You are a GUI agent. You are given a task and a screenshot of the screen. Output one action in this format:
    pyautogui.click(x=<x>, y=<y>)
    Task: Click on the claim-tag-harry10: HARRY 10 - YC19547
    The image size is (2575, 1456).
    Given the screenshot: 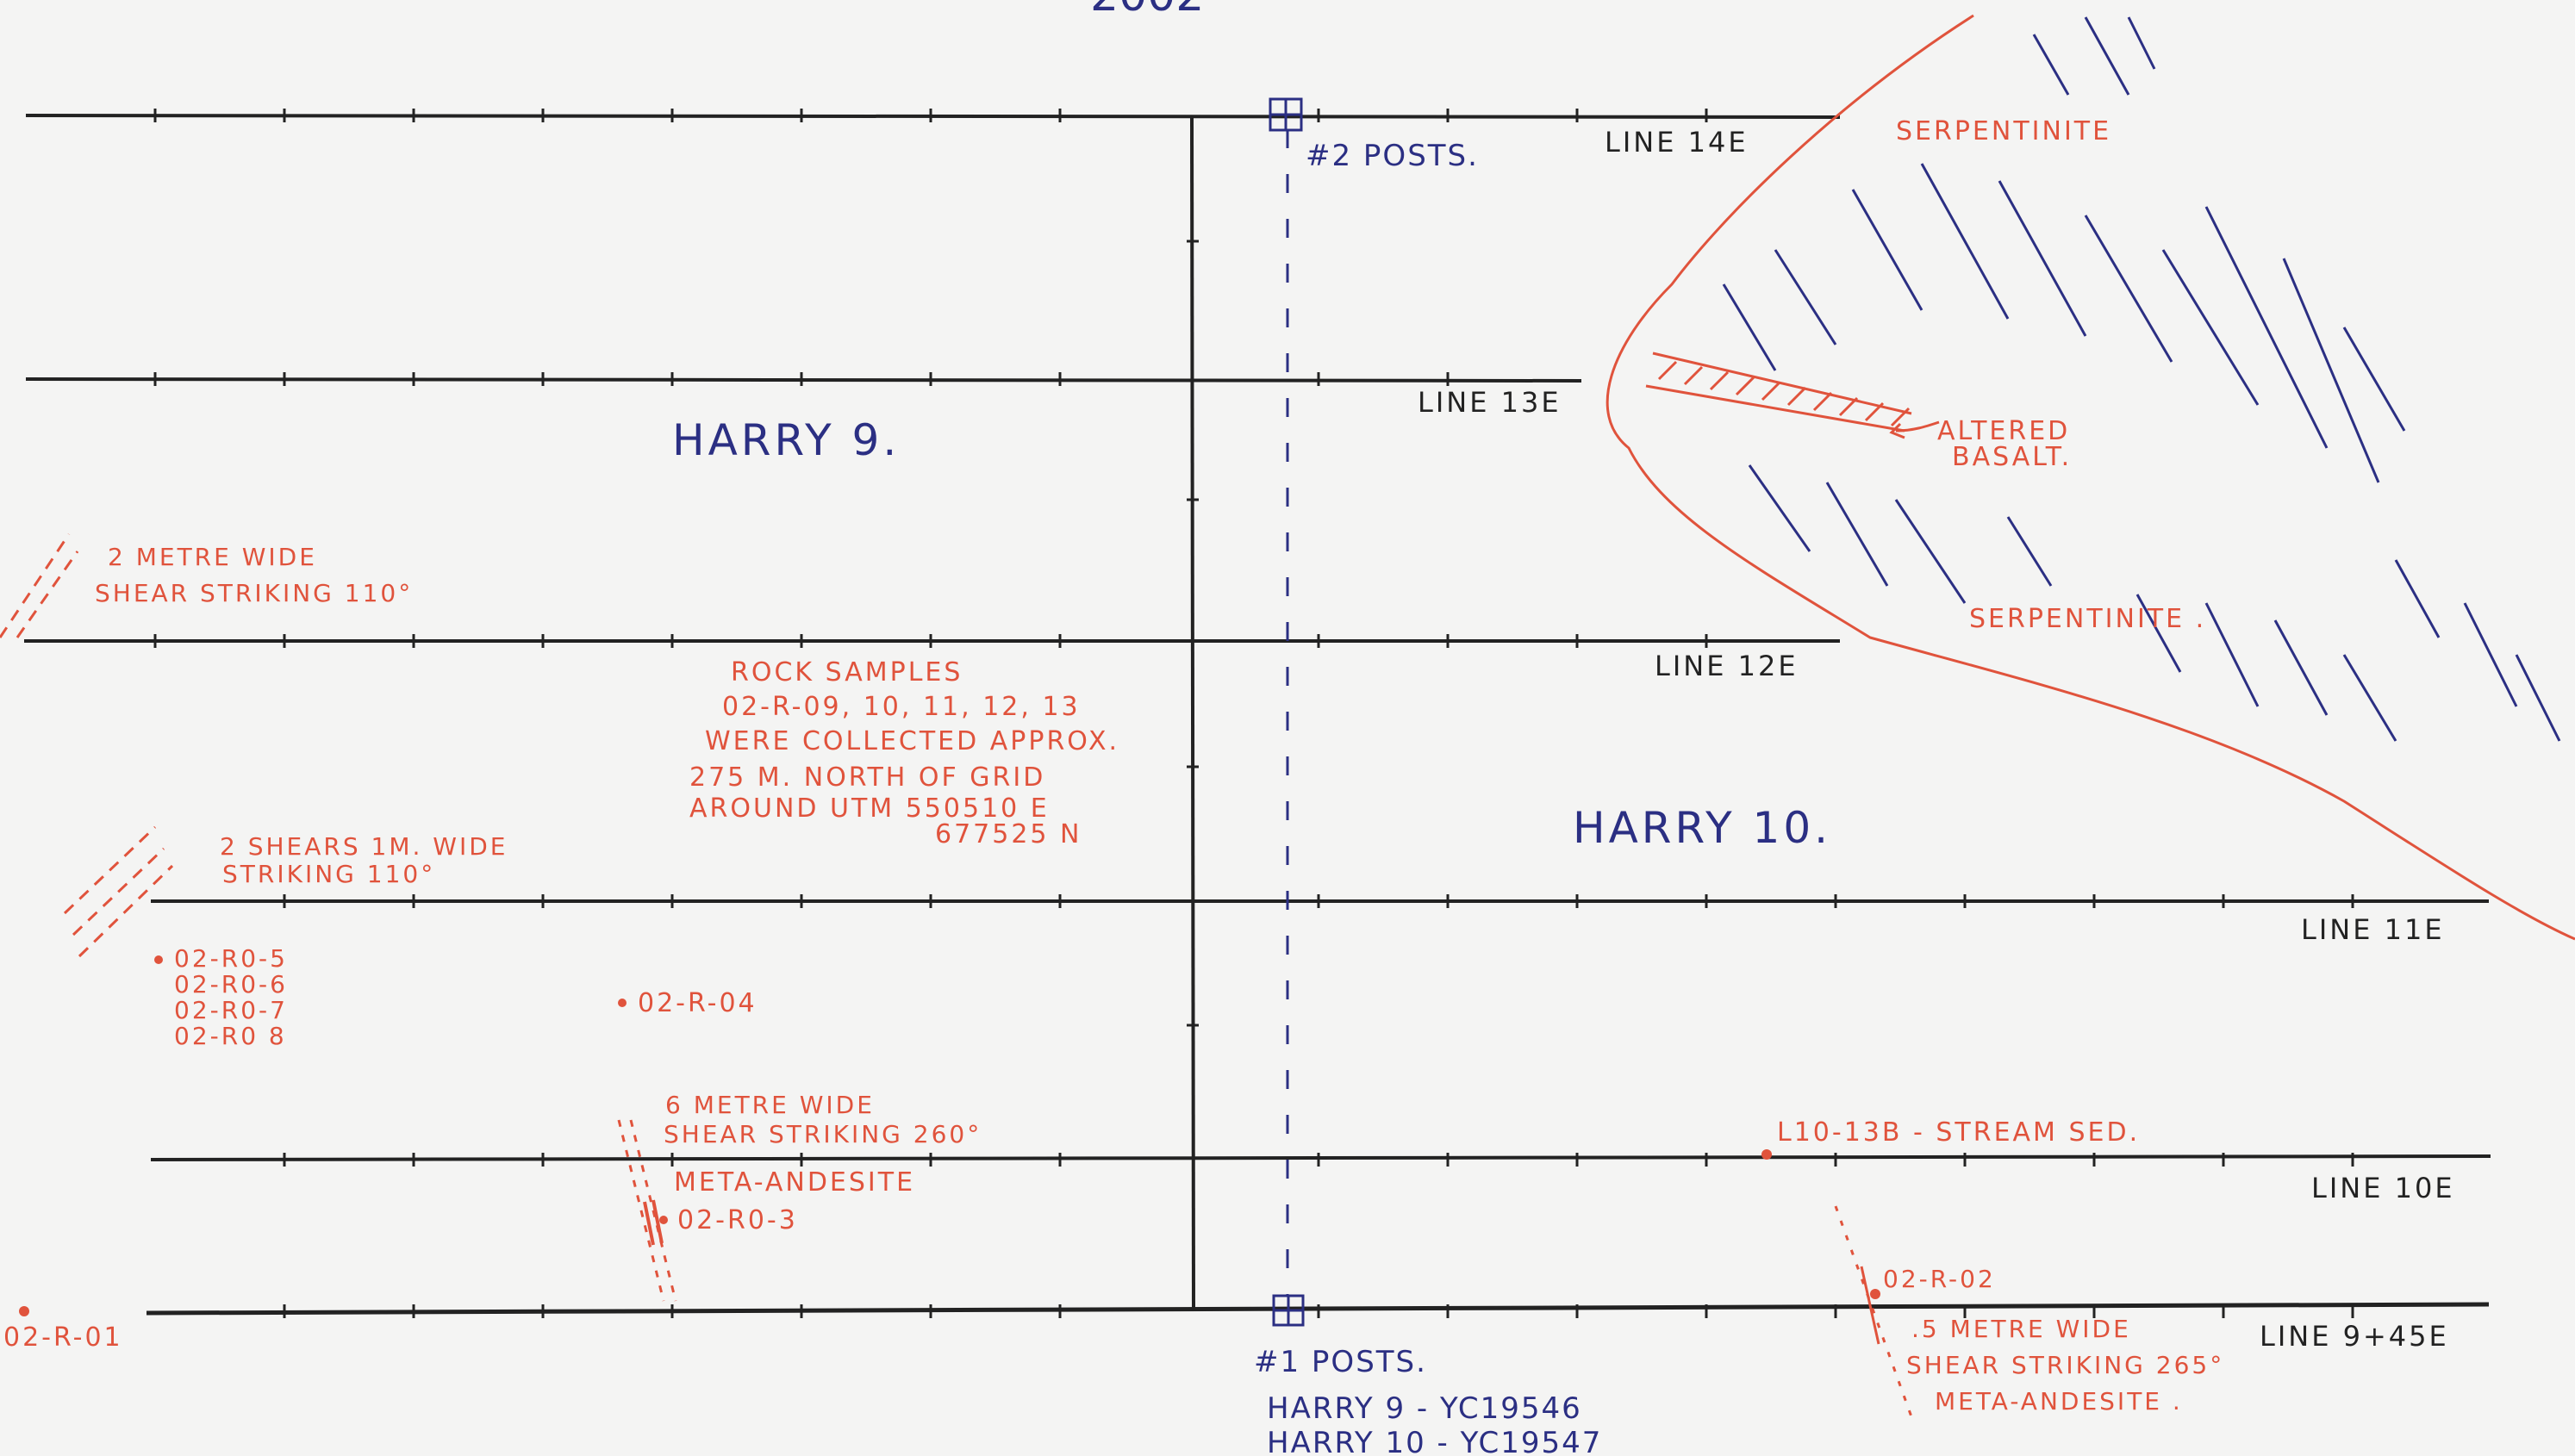 What is the action you would take?
    pyautogui.click(x=1434, y=1441)
    